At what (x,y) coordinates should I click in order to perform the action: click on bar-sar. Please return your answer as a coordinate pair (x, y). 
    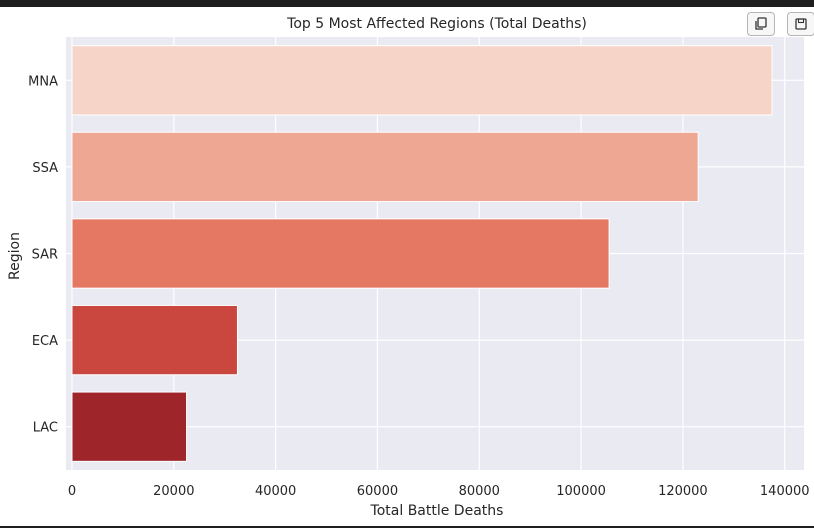
    Looking at the image, I should click on (340, 253).